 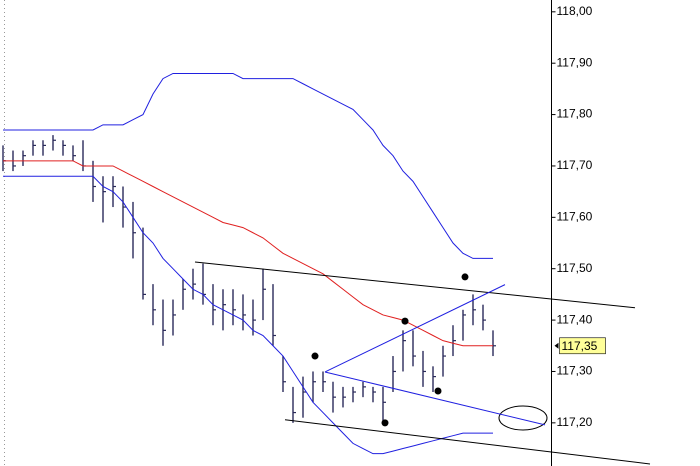 What do you see at coordinates (575, 319) in the screenshot?
I see `y-tick-label: 117,40` at bounding box center [575, 319].